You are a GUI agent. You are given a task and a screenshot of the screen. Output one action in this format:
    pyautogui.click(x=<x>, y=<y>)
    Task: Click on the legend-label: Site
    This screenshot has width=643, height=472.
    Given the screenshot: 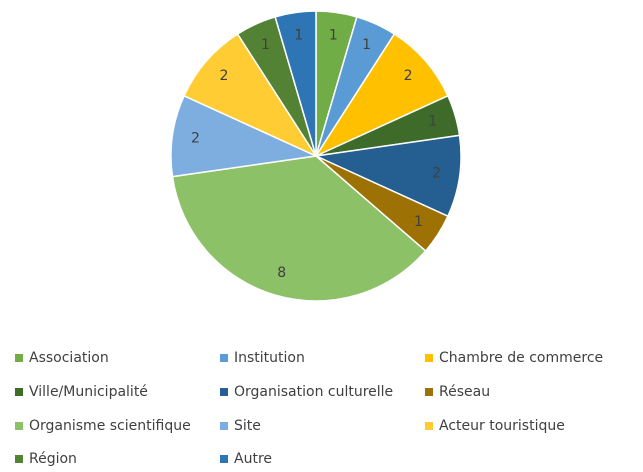 What is the action you would take?
    pyautogui.click(x=247, y=426)
    